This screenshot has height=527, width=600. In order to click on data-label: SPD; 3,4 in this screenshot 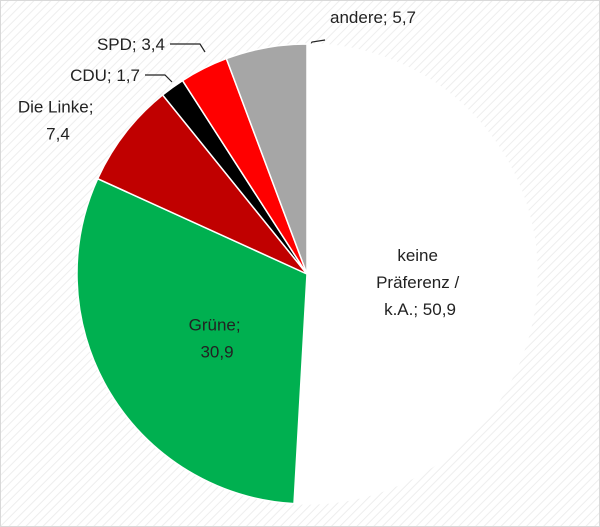, I will do `click(131, 44)`.